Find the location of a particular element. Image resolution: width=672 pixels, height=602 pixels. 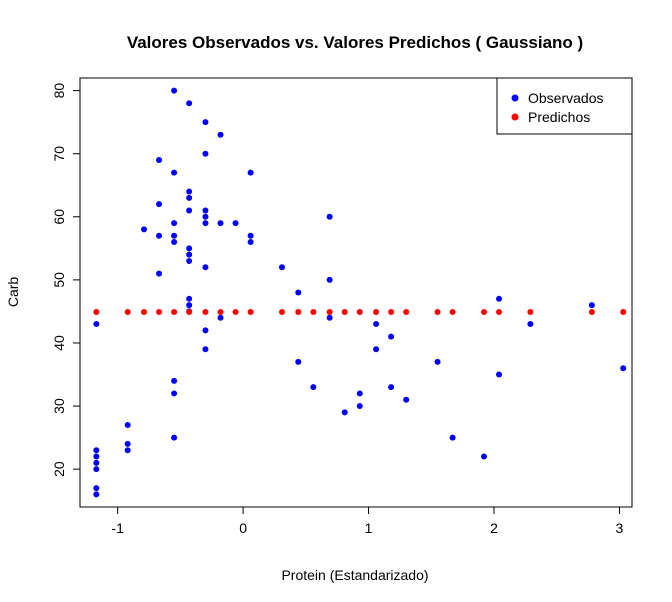

y-tick-label: 80 is located at coordinates (59, 91).